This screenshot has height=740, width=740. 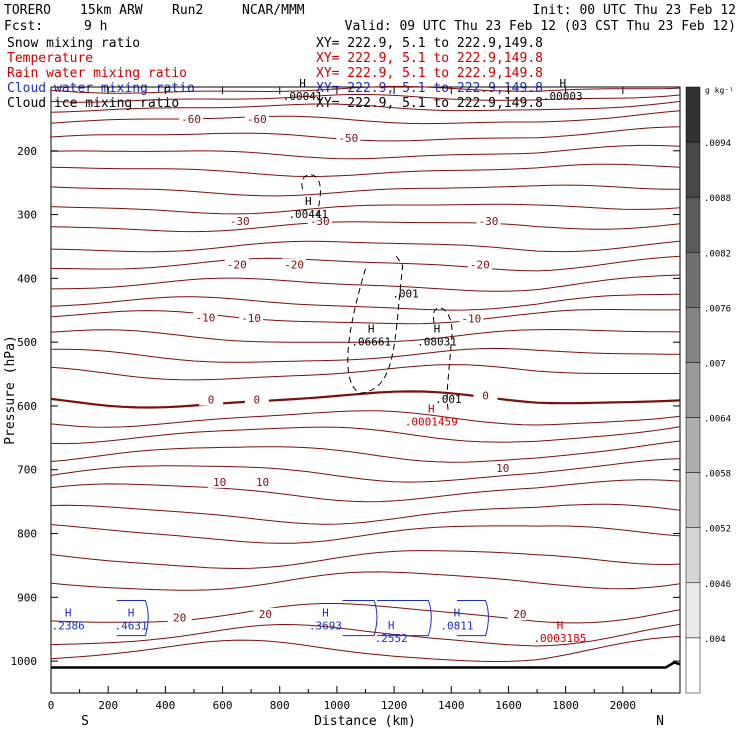 I want to click on x-tick-label: 0, so click(x=51, y=705).